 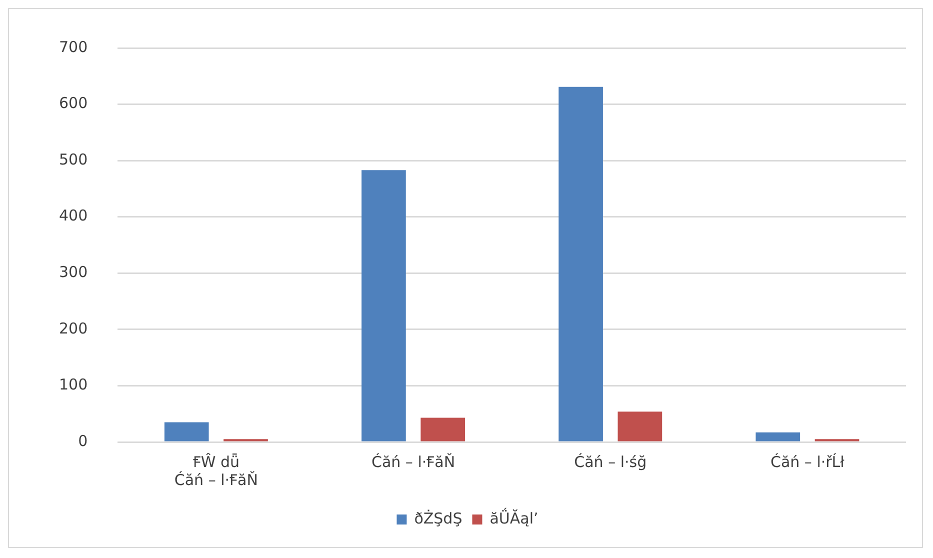 I want to click on y-tick-label: 0, so click(x=83, y=441).